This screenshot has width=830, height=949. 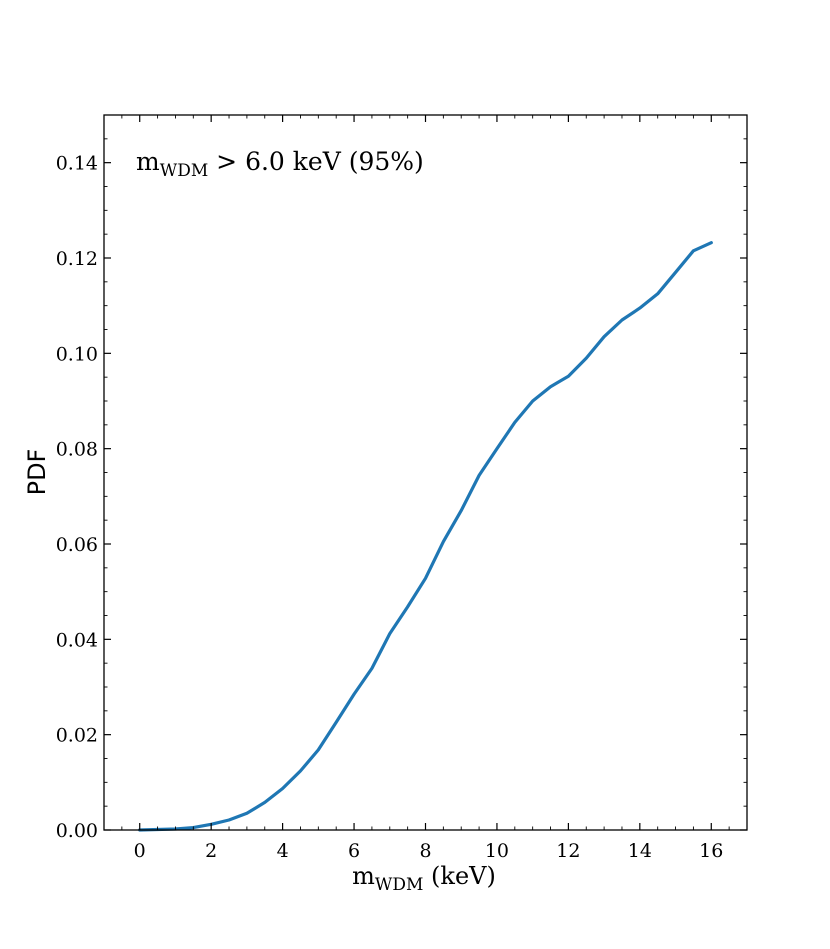 What do you see at coordinates (77, 545) in the screenshot?
I see `y-tick-label: 0.06` at bounding box center [77, 545].